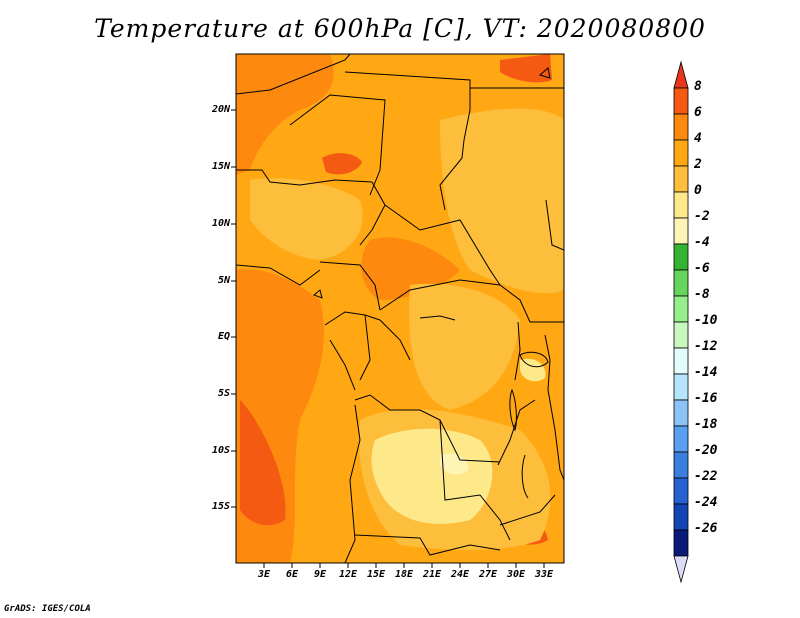  I want to click on colorbar-label: -12, so click(706, 346).